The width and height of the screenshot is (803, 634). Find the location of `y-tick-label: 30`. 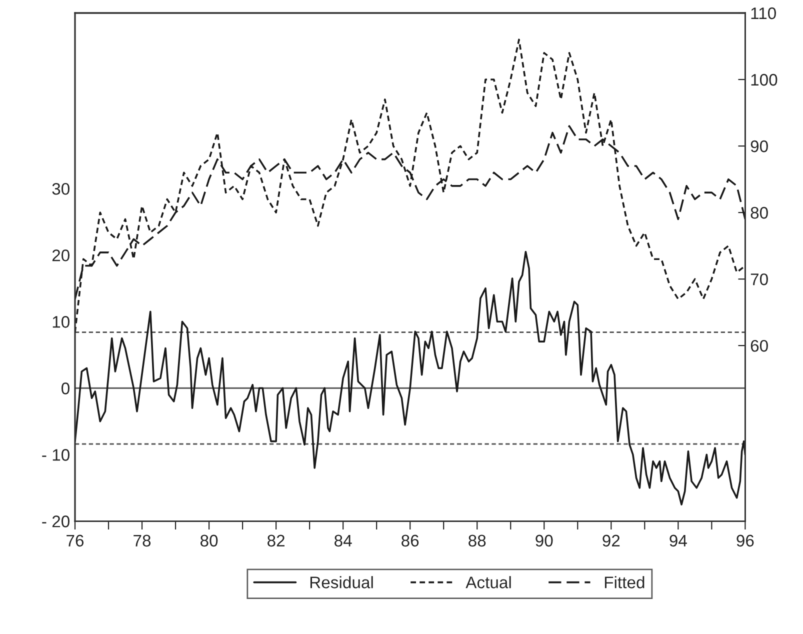

y-tick-label: 30 is located at coordinates (61, 188).